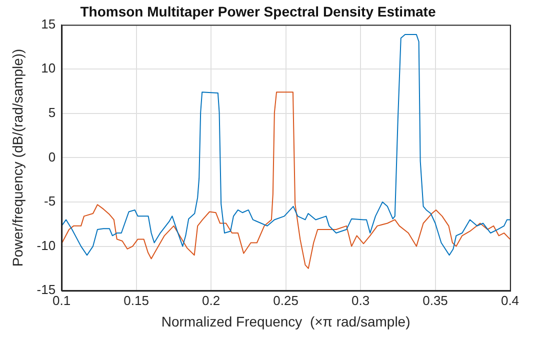 The image size is (560, 337). Describe the element at coordinates (258, 11) in the screenshot. I see `chart-title: Thomson Multitaper Power Spectral Density Estimate` at that location.